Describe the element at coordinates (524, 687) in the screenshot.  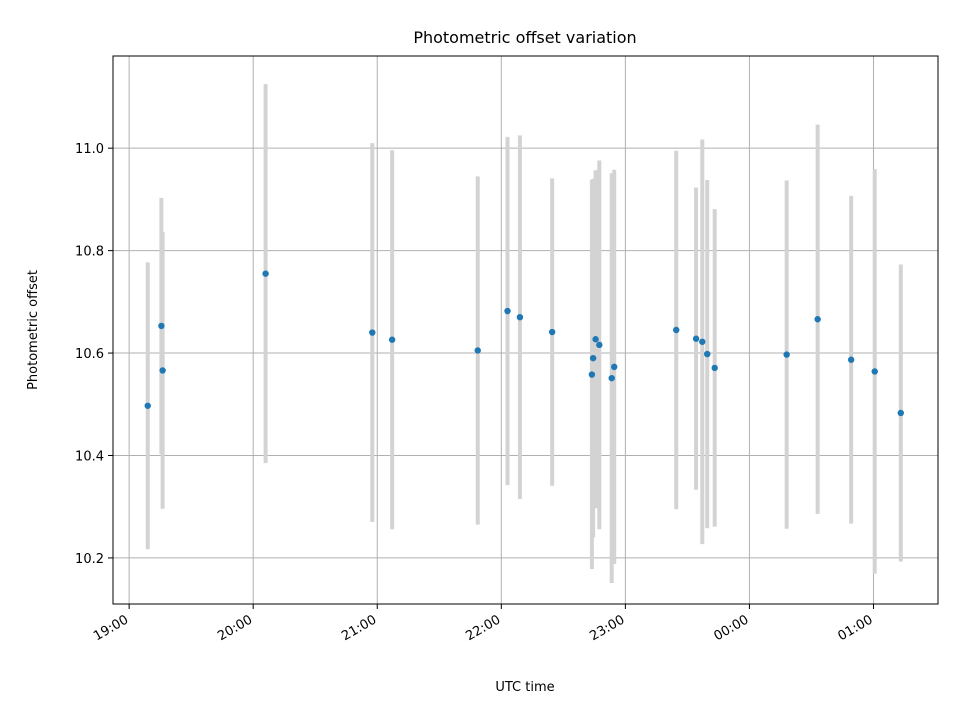
I see `x-axis-label: UTC time` at that location.